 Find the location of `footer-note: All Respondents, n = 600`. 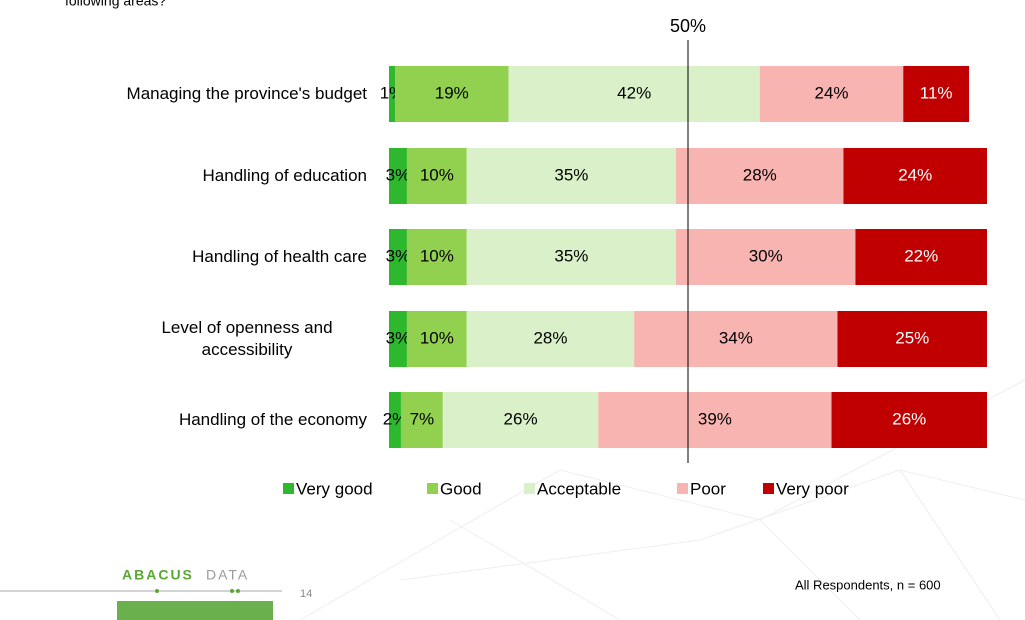

footer-note: All Respondents, n = 600 is located at coordinates (868, 584).